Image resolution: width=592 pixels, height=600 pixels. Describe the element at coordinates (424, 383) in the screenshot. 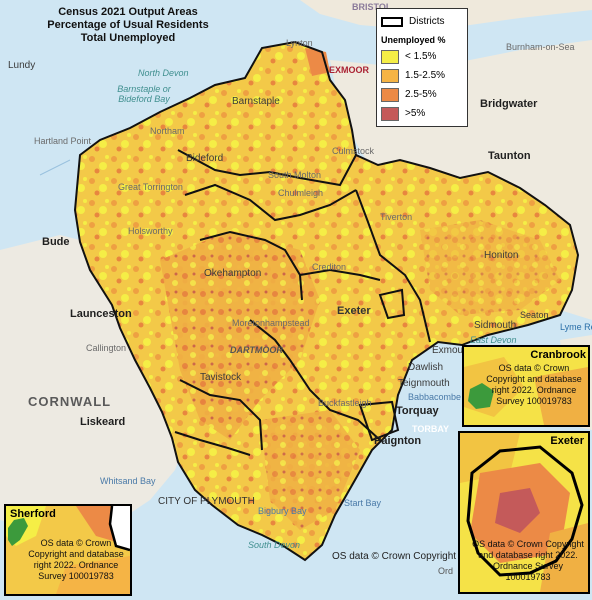

I see `label-teignmouth: Teignmouth` at that location.